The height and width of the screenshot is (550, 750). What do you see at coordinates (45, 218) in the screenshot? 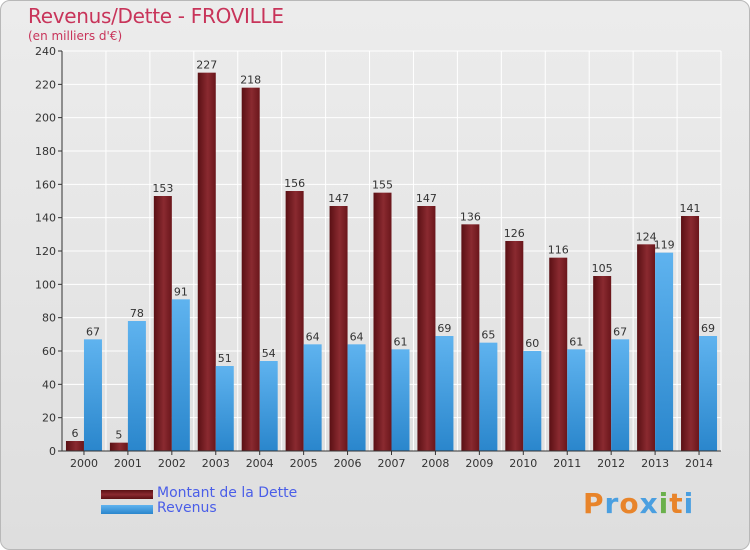
I see `y-tick-label: 140` at bounding box center [45, 218].